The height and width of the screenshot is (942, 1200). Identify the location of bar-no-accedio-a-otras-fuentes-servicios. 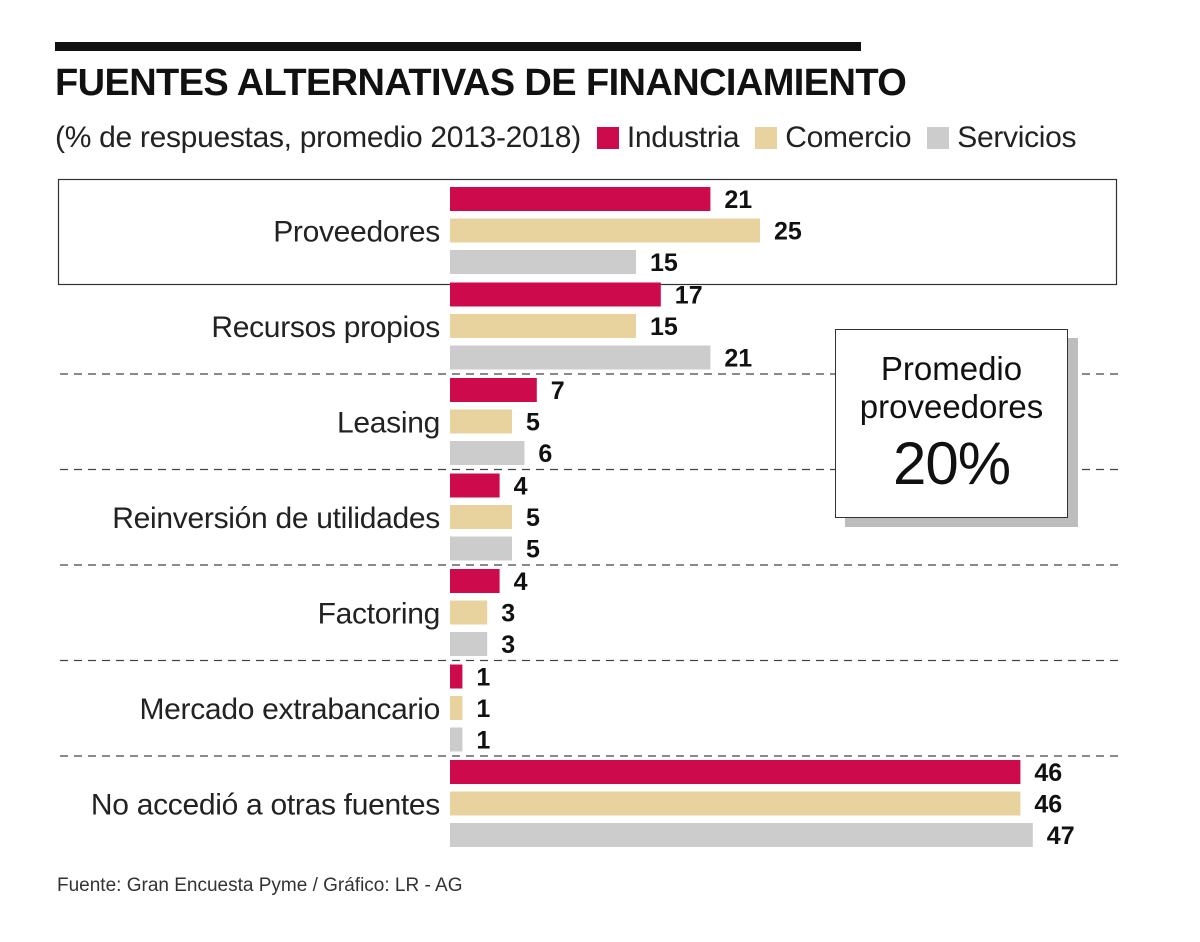
(741, 835).